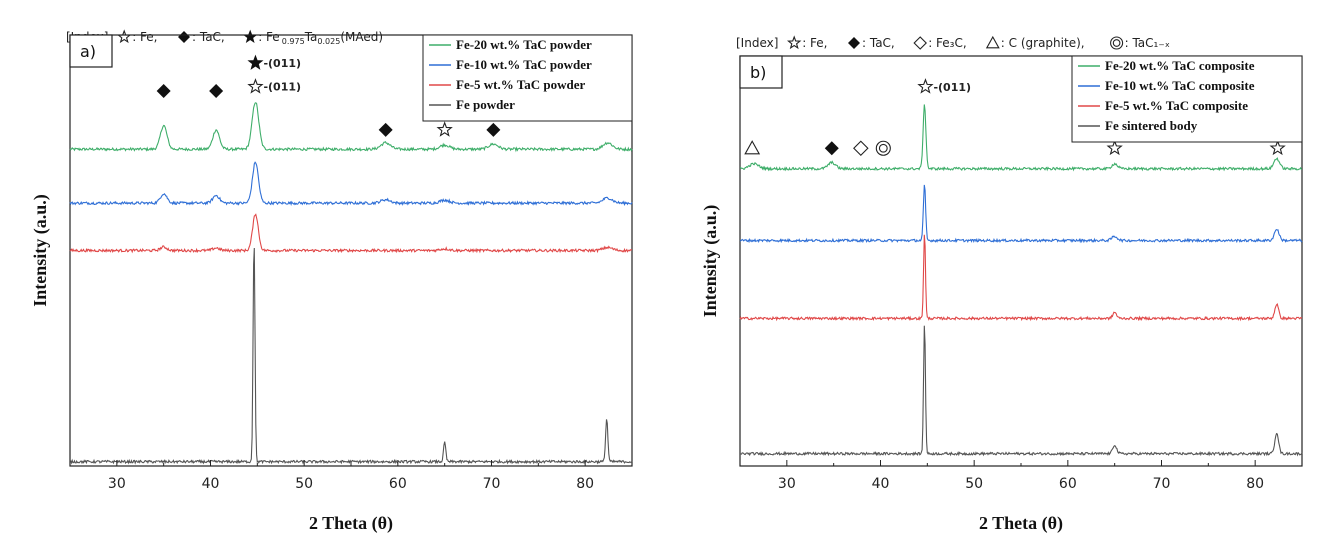 The width and height of the screenshot is (1336, 559). What do you see at coordinates (485, 104) in the screenshot?
I see `legend-label: Fe powder` at bounding box center [485, 104].